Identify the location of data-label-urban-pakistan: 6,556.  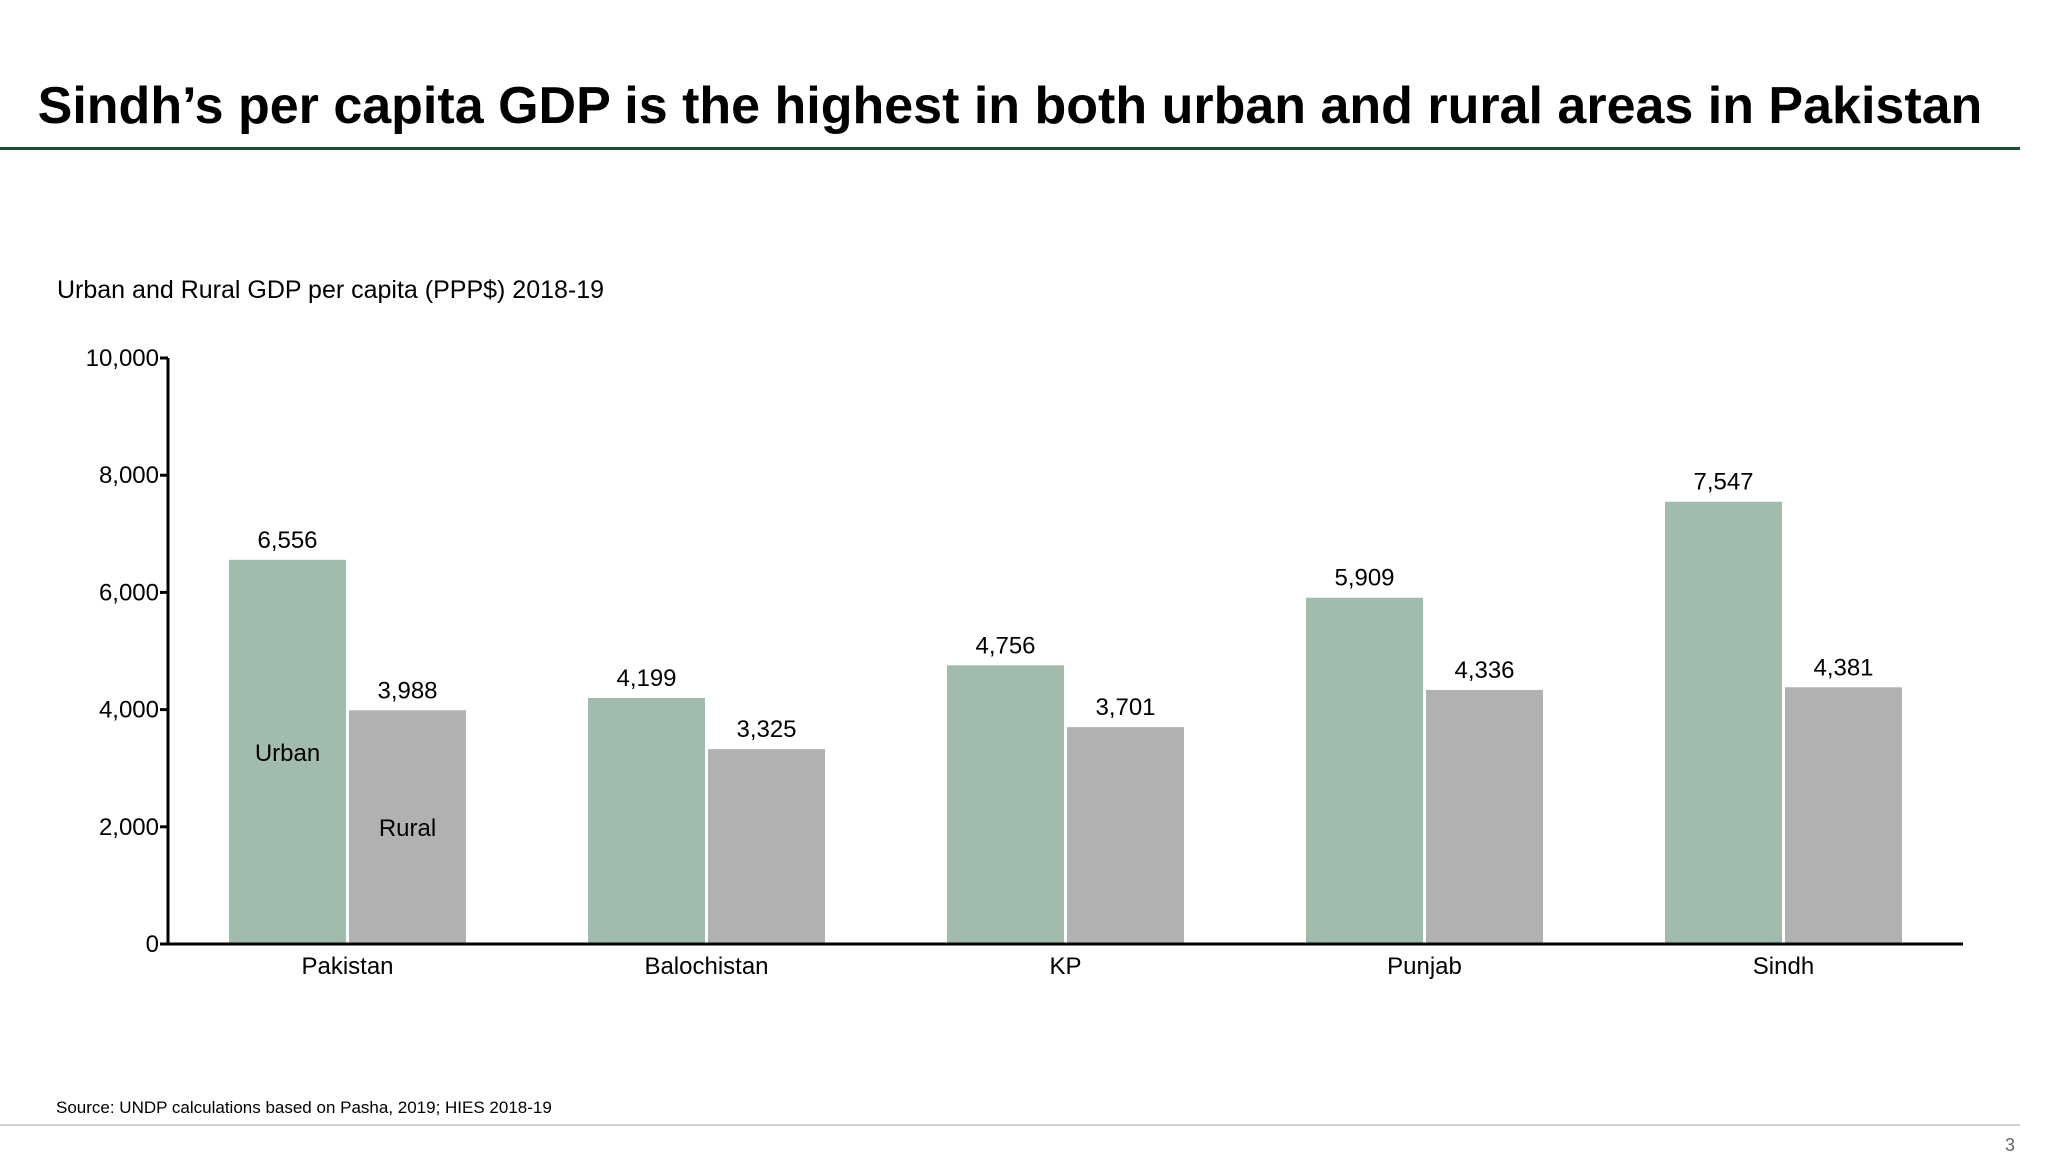
(287, 540).